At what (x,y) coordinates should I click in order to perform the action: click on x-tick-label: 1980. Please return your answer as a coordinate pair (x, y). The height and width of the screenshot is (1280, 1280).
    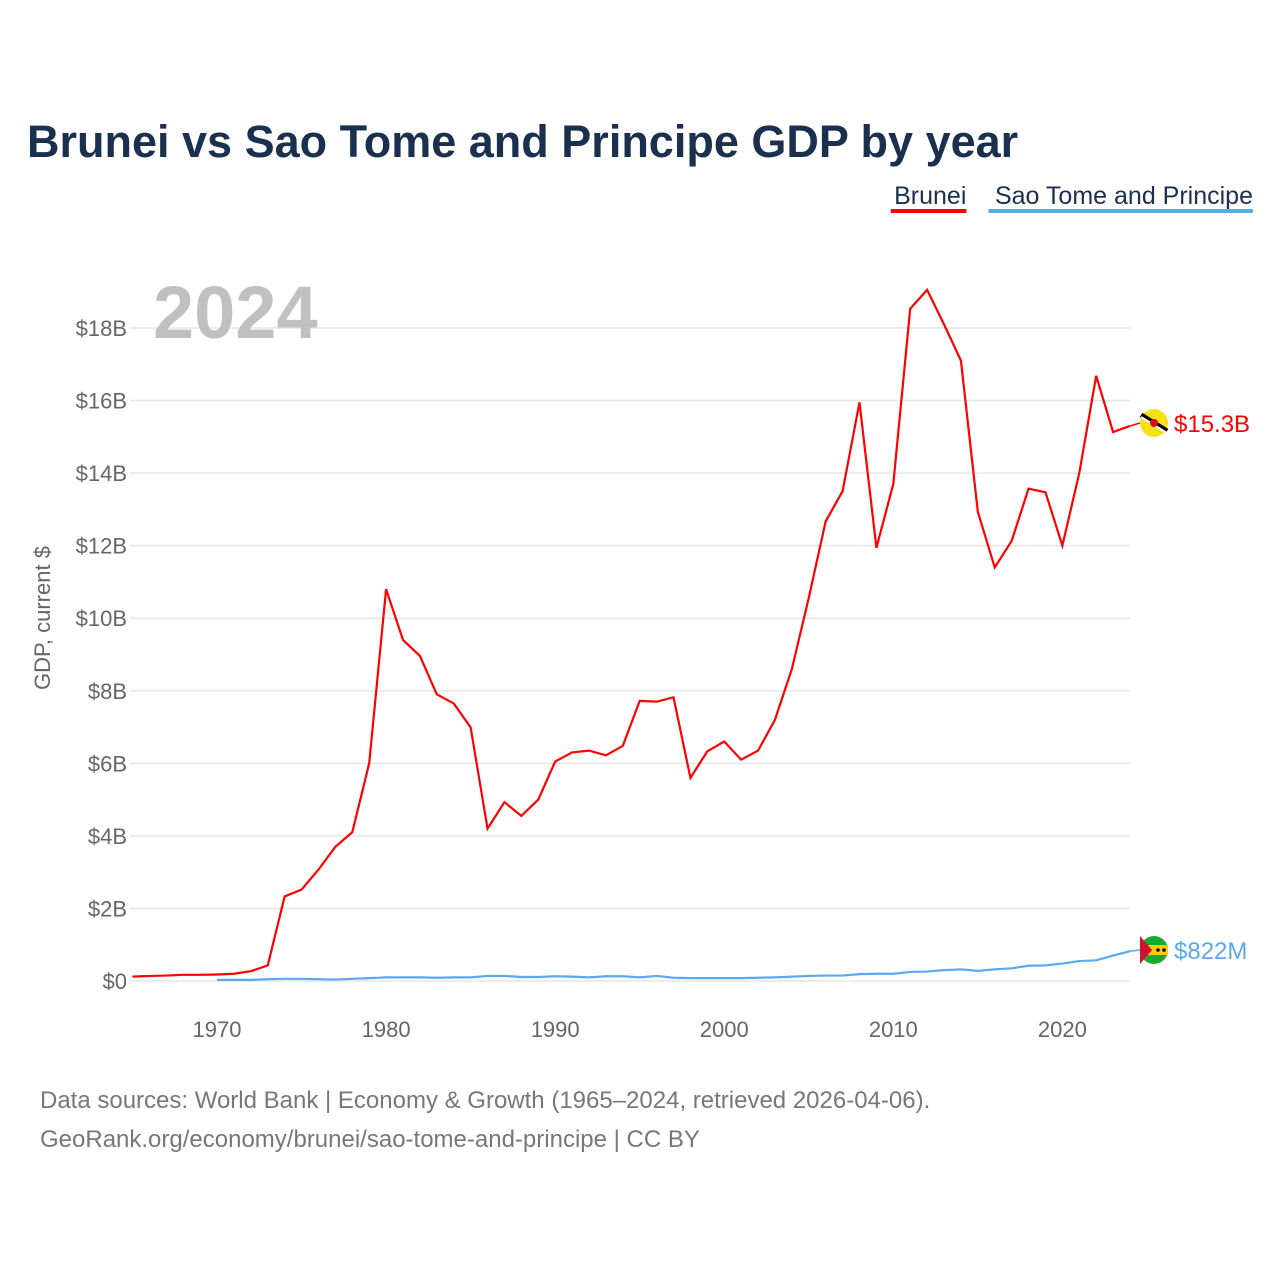
    Looking at the image, I should click on (386, 1029).